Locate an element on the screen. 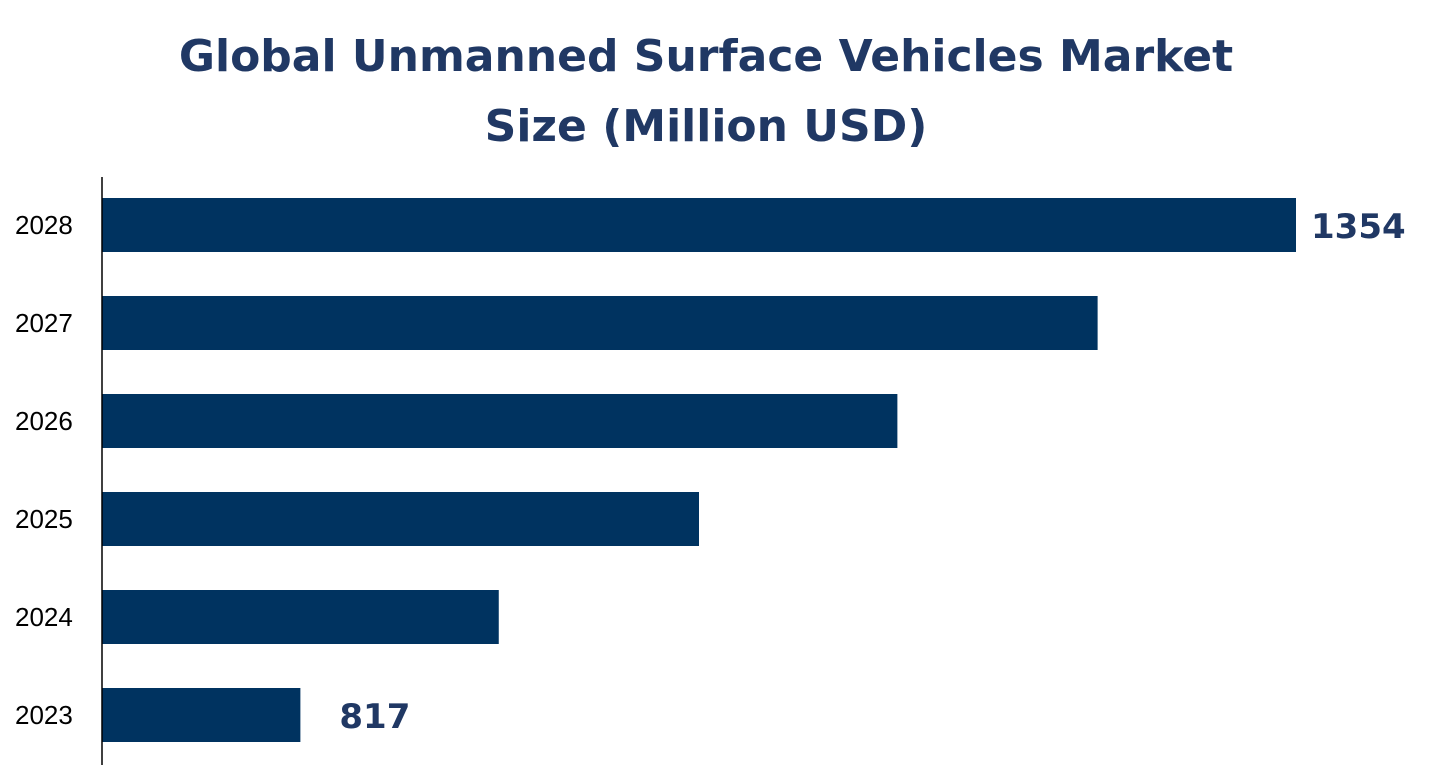  bar-2026 is located at coordinates (500, 421).